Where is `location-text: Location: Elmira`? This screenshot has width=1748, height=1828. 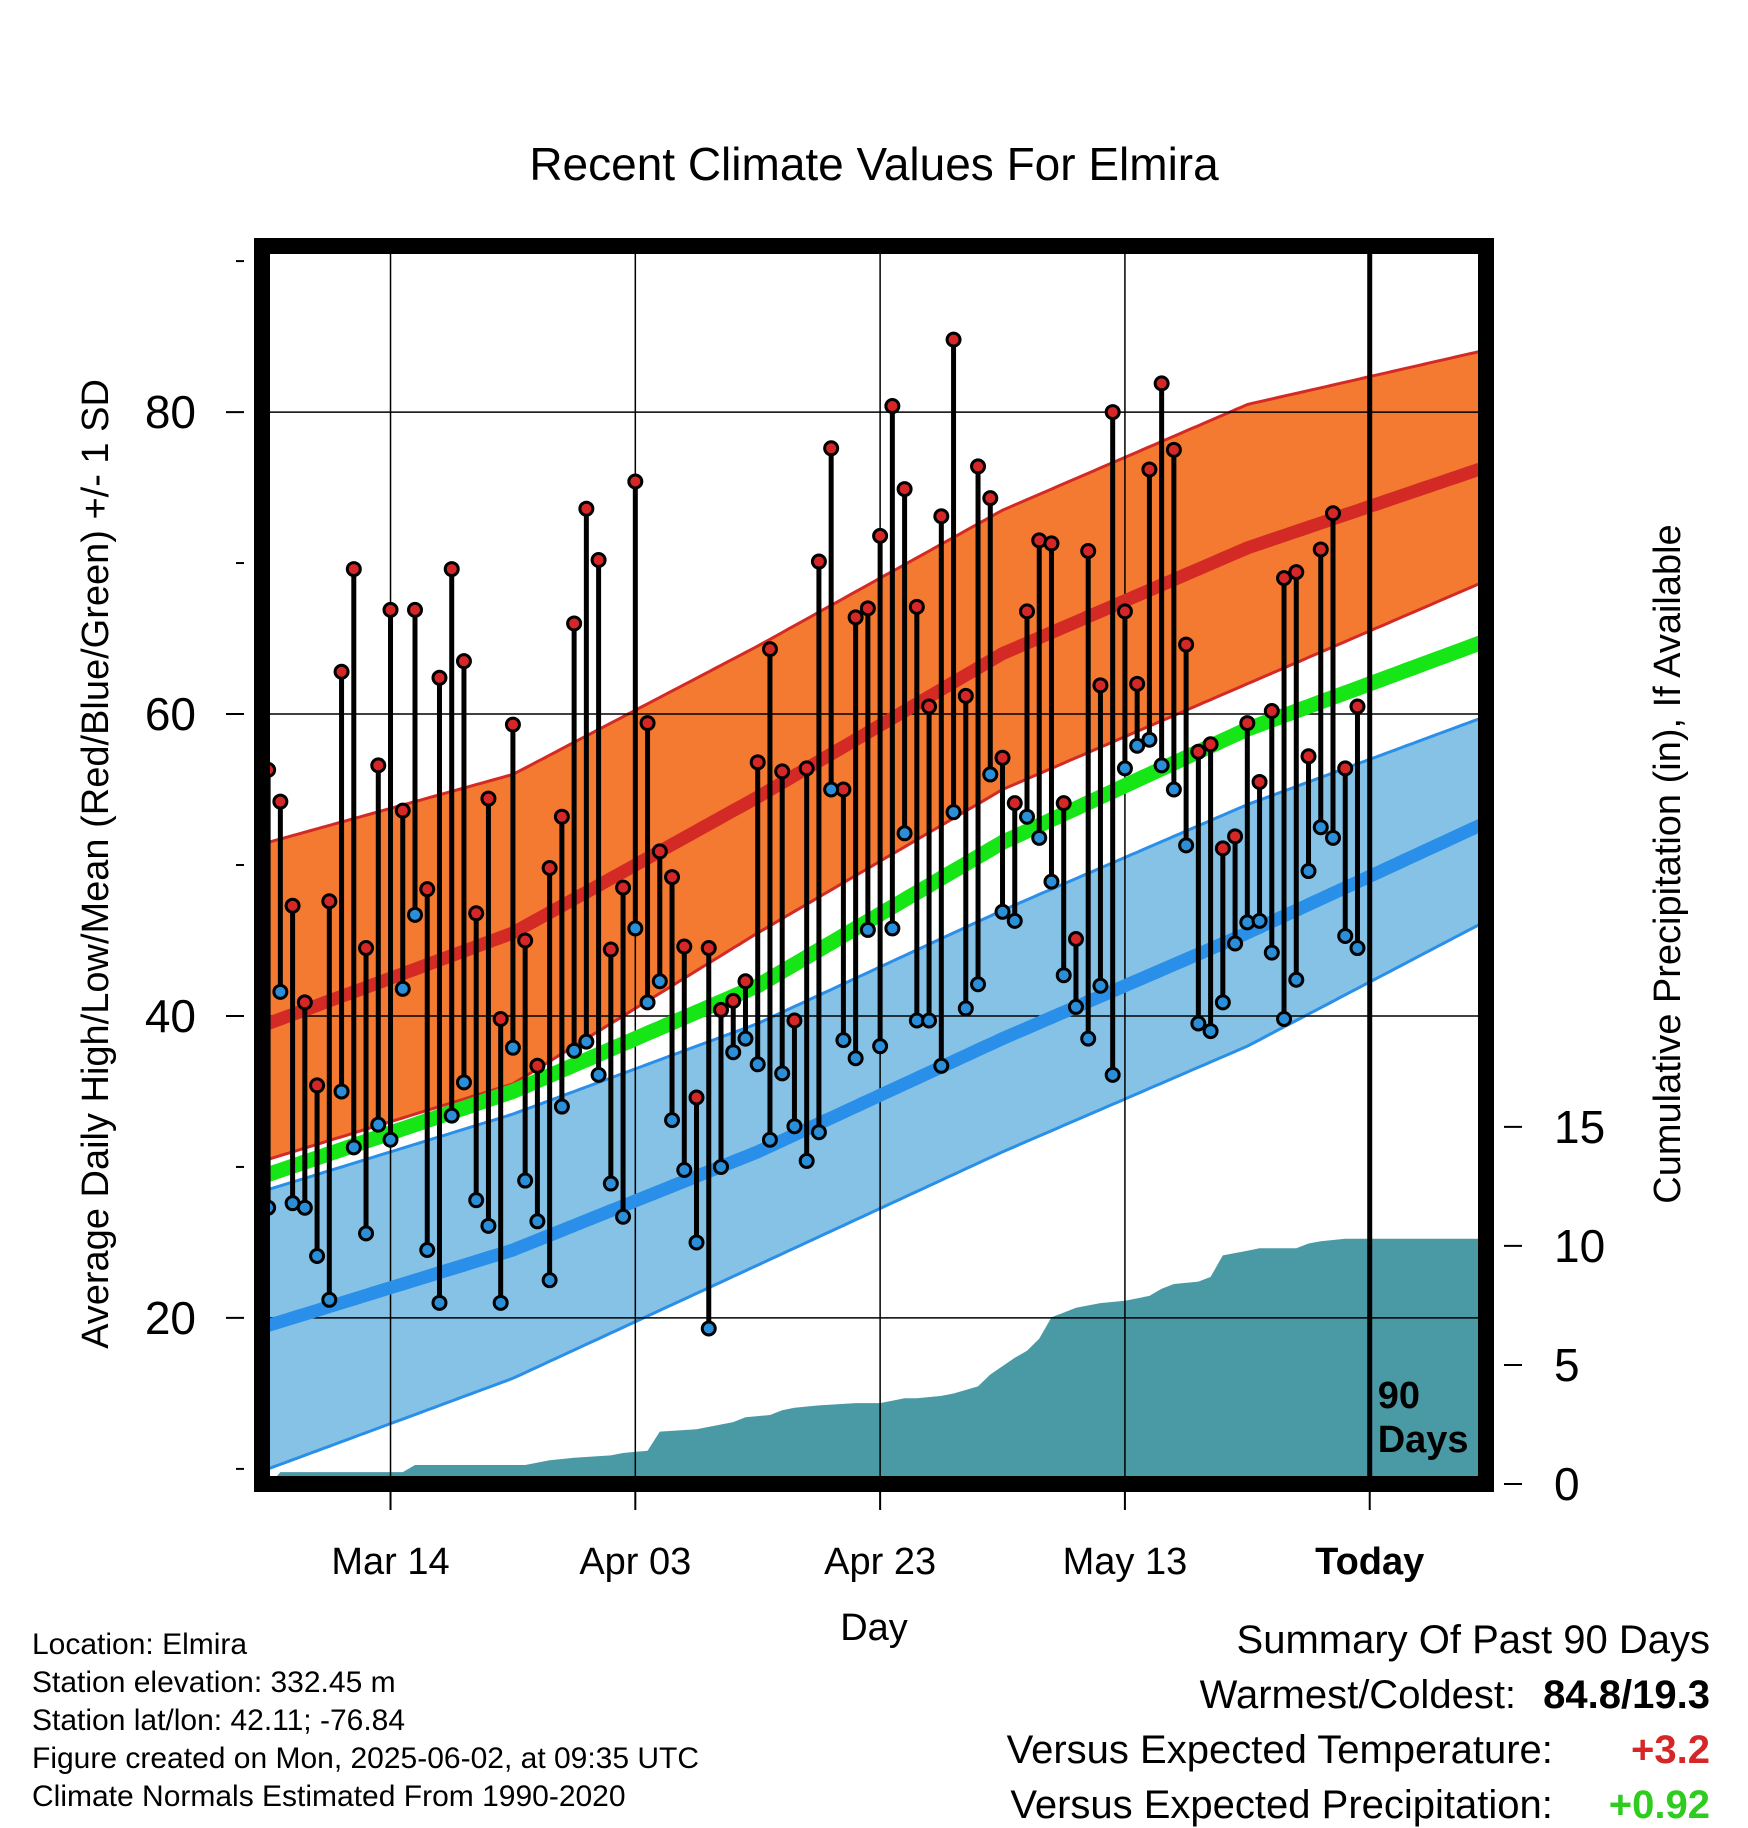 location-text: Location: Elmira is located at coordinates (140, 1644).